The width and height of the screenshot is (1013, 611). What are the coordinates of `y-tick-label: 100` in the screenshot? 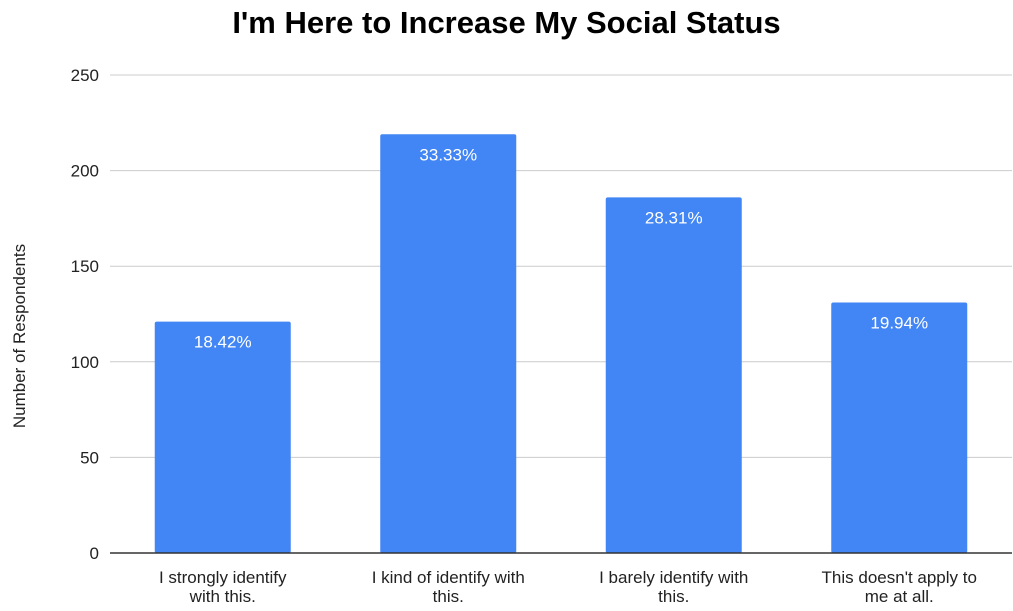 It's located at (85, 362).